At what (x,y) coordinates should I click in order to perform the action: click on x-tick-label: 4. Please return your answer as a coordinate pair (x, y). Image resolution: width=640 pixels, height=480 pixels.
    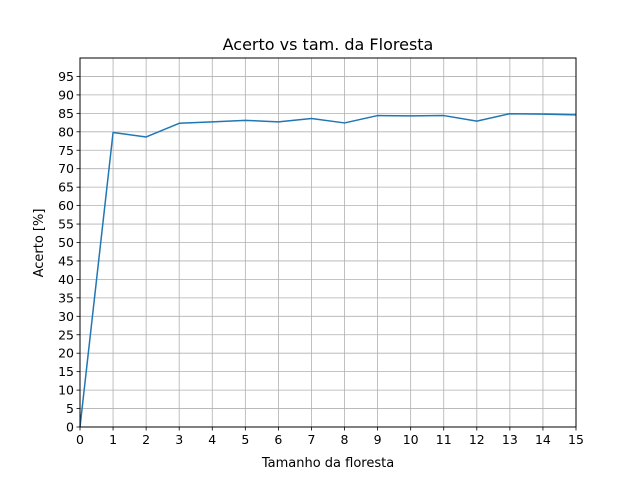
    Looking at the image, I should click on (212, 439).